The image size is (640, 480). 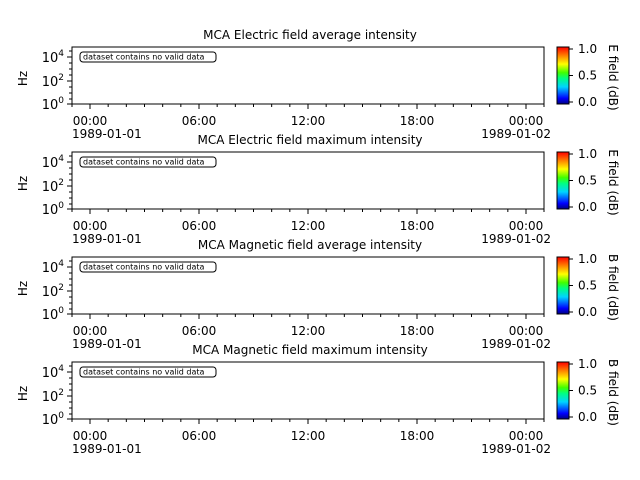 I want to click on chart-title: MCA Magnetic field maximum intensity, so click(x=310, y=350).